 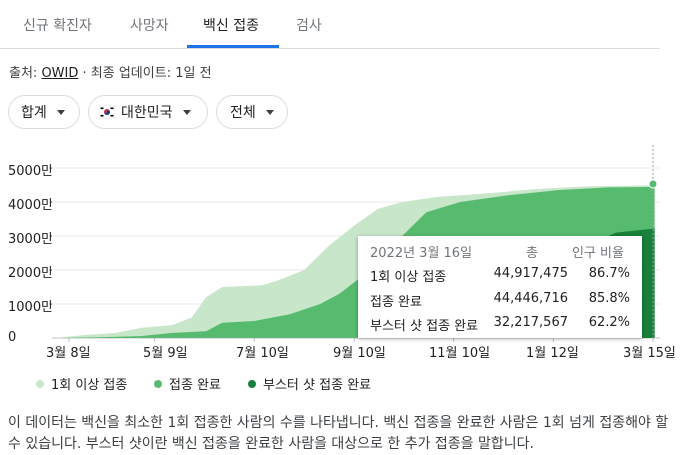 I want to click on scope-dropdown-label: 전체, so click(x=243, y=113).